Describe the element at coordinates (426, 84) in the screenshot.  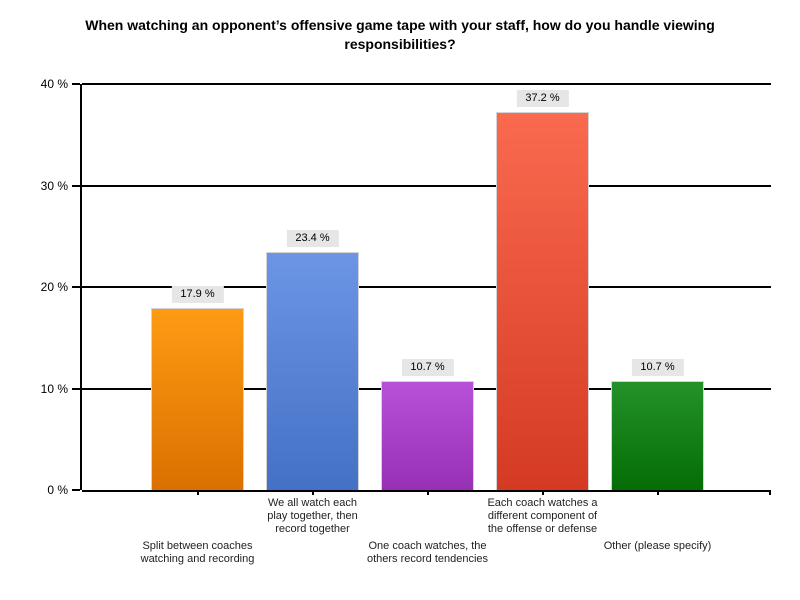
I see `gridline-40%` at that location.